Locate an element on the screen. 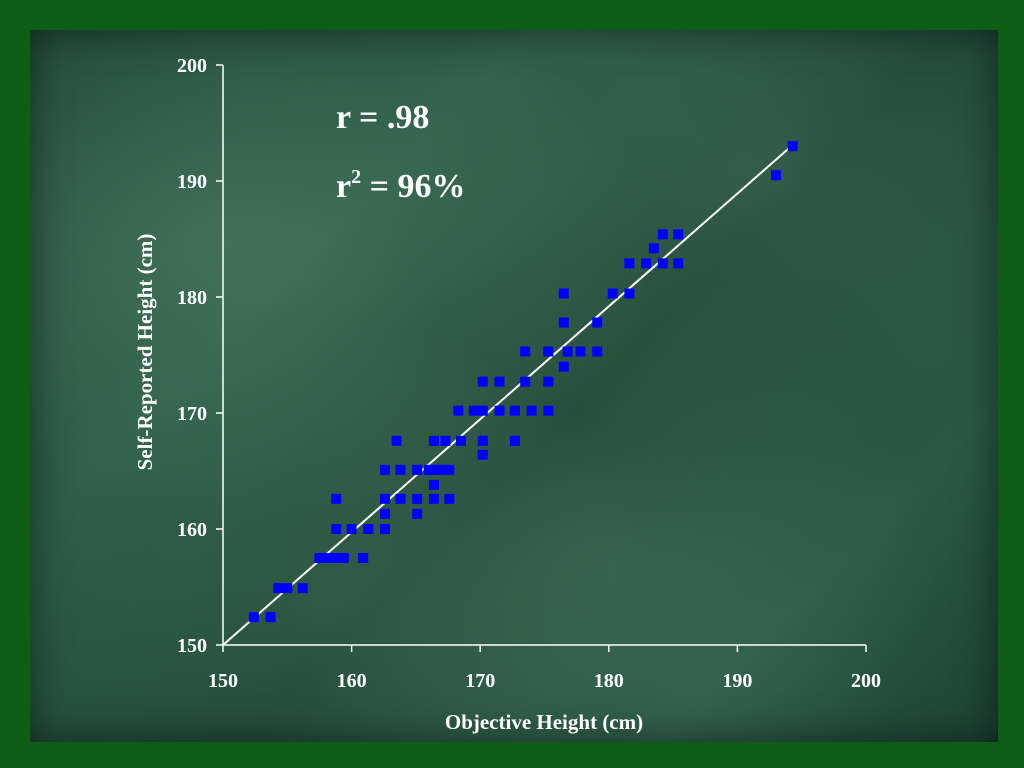 Image resolution: width=1024 pixels, height=768 pixels. r2-value: = 96% is located at coordinates (413, 186).